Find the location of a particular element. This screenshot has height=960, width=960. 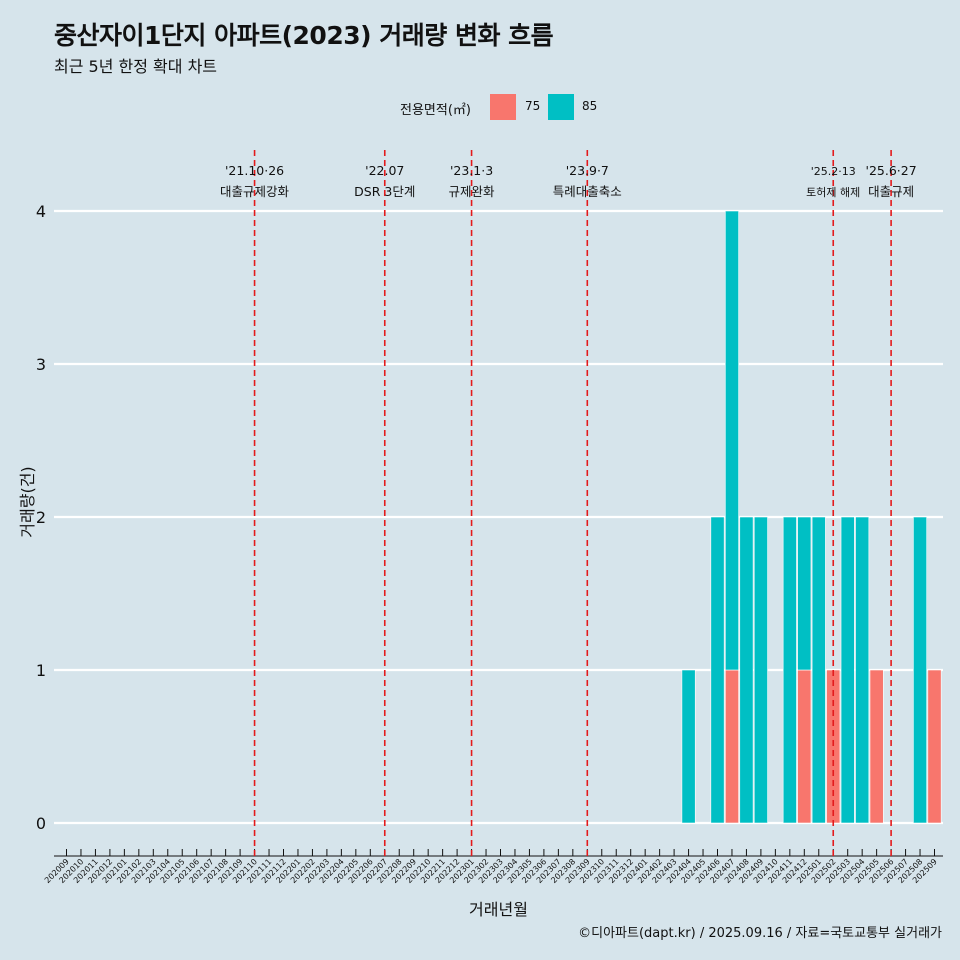

y-tick-label: 1 is located at coordinates (41, 670).